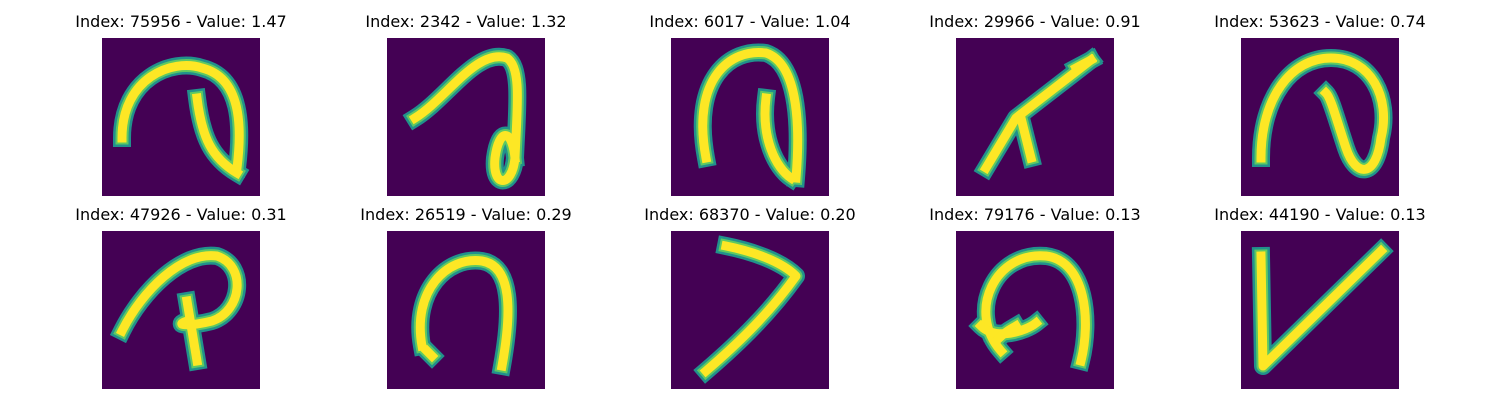 The width and height of the screenshot is (1500, 400). What do you see at coordinates (1320, 21) in the screenshot?
I see `panel-title: Index: 53623 - Value: 0.74` at bounding box center [1320, 21].